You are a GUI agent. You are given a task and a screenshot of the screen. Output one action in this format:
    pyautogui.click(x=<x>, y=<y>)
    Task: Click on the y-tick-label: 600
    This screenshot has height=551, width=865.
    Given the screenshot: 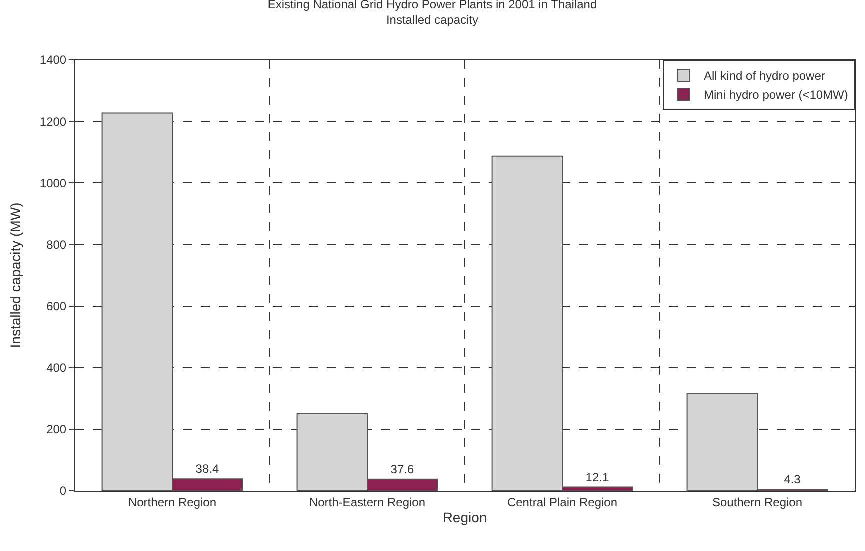 What is the action you would take?
    pyautogui.click(x=56, y=306)
    